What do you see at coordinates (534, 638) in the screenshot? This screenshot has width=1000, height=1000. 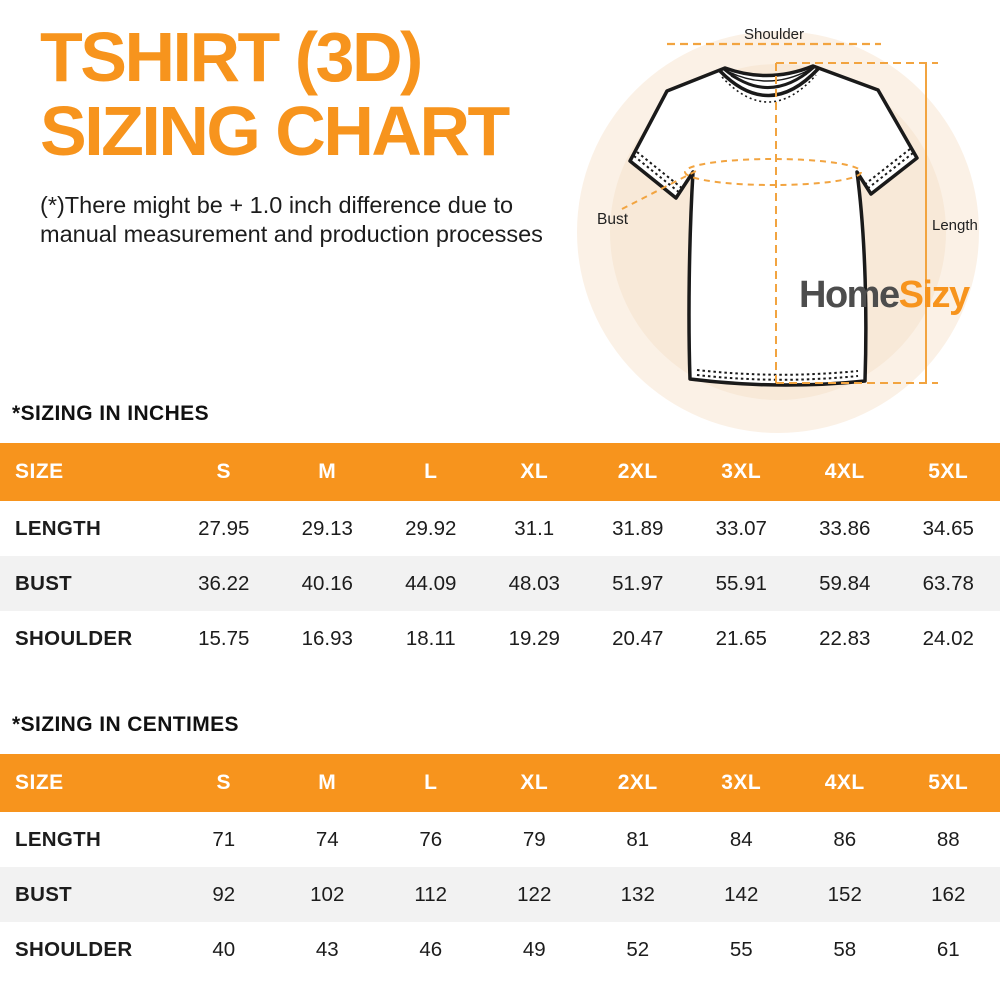 I see `value-shoulder-xl: 19.29` at bounding box center [534, 638].